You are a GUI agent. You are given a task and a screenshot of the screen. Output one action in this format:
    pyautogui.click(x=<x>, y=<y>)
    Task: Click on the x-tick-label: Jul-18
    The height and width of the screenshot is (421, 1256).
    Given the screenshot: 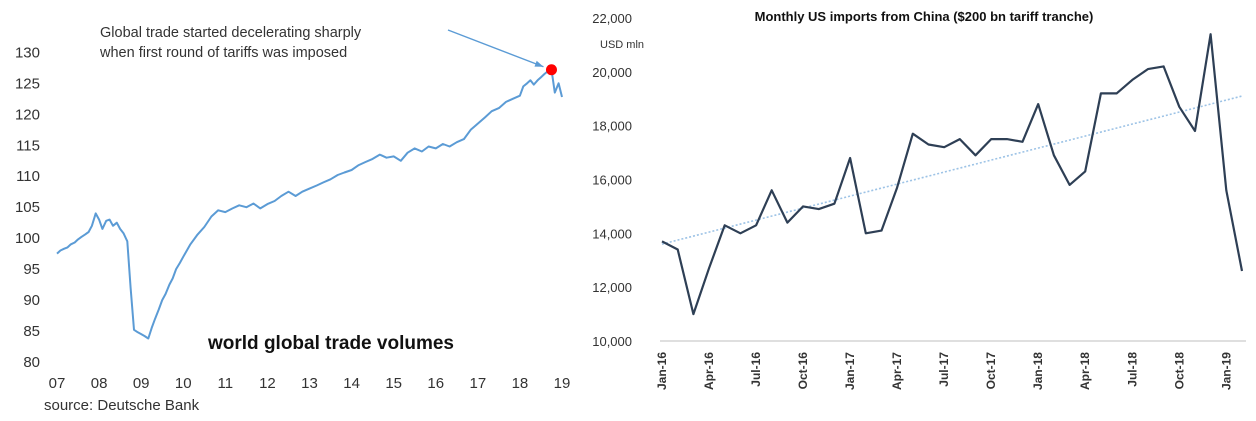 What is the action you would take?
    pyautogui.click(x=1132, y=369)
    